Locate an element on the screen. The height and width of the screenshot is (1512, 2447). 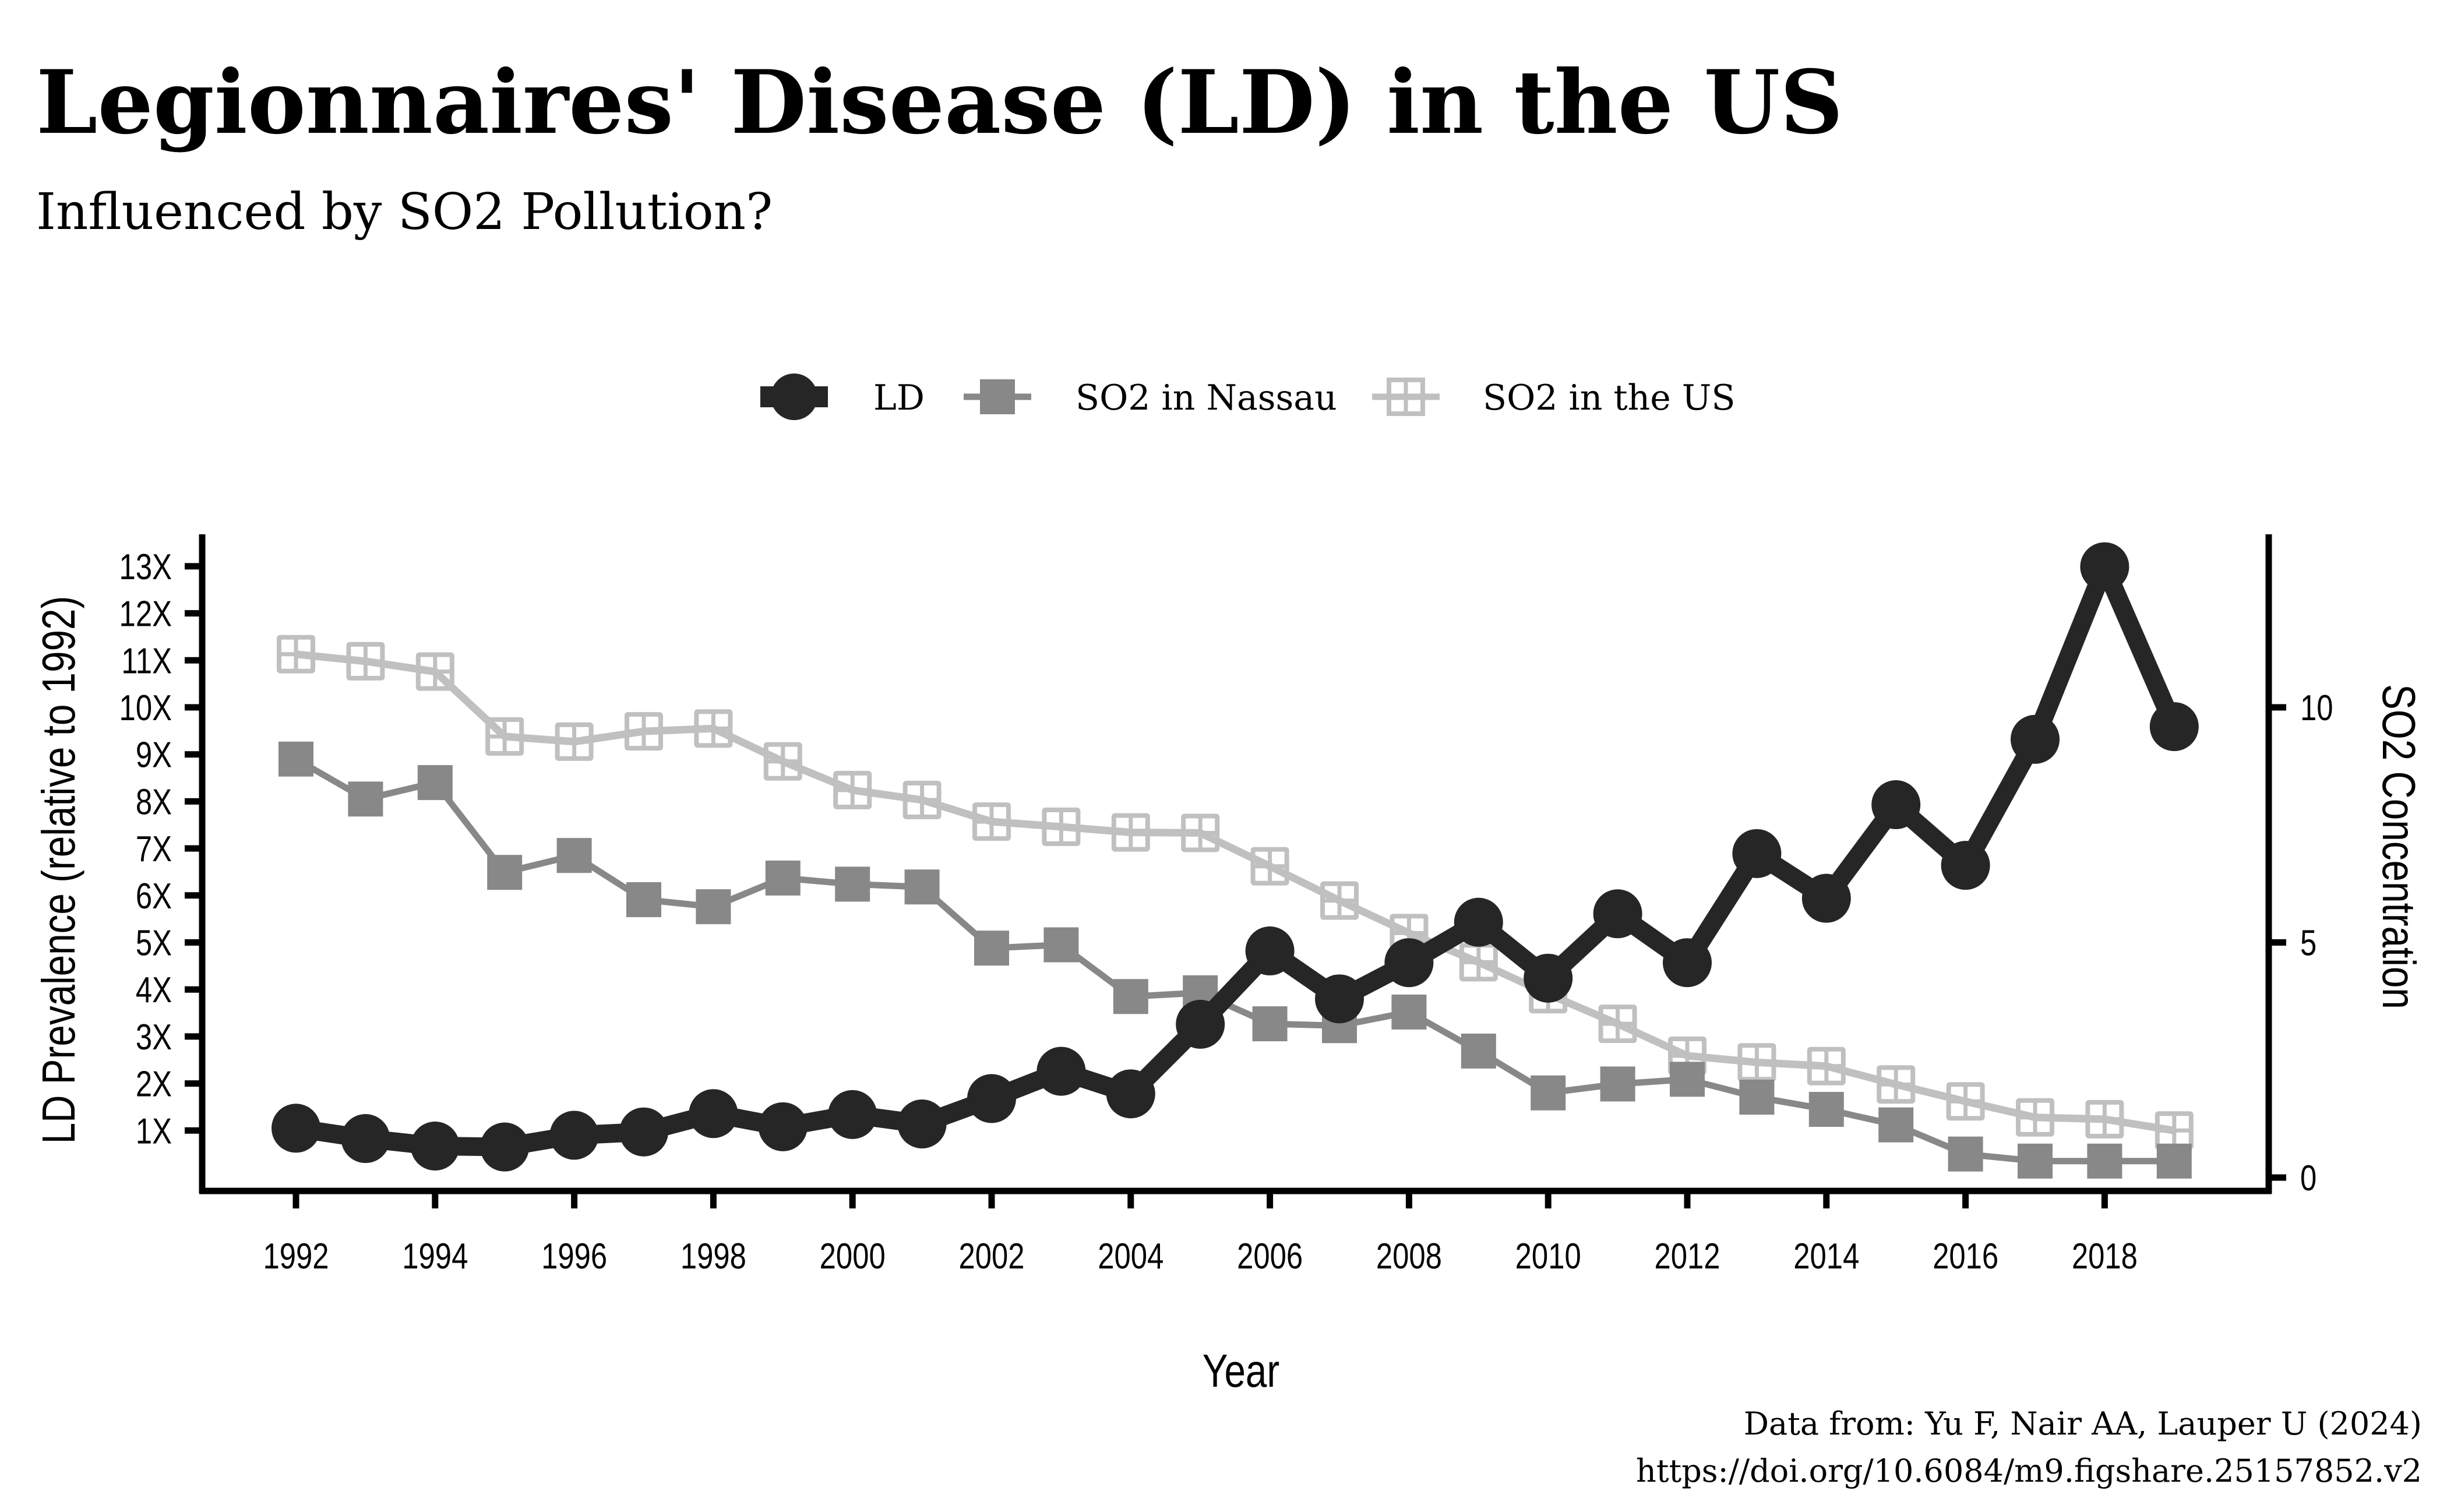
x-tick-label: 2002 is located at coordinates (991, 1256).